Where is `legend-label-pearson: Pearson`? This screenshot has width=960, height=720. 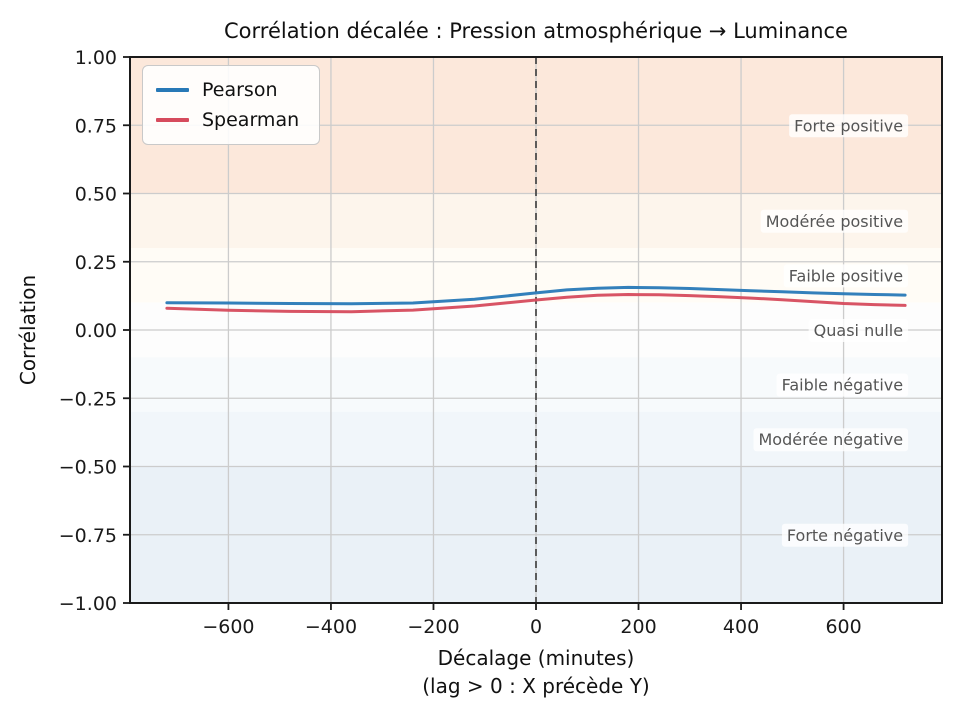 legend-label-pearson: Pearson is located at coordinates (240, 90).